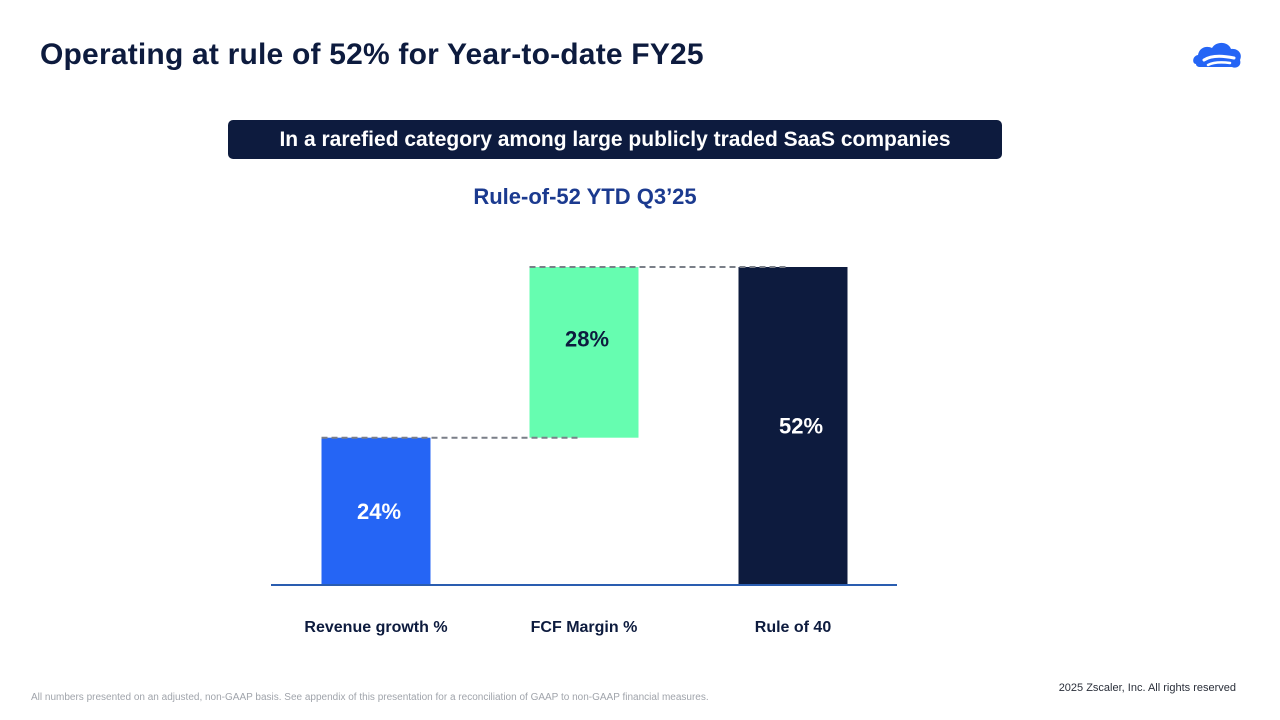 The width and height of the screenshot is (1280, 720). What do you see at coordinates (801, 426) in the screenshot?
I see `data-label-3: 52%` at bounding box center [801, 426].